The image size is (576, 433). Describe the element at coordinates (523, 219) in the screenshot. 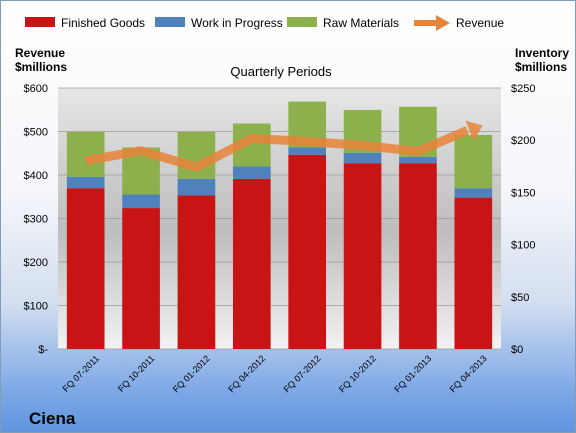

I see `right-tick-labels: $0 $50 $100 $150 $200 $250` at that location.